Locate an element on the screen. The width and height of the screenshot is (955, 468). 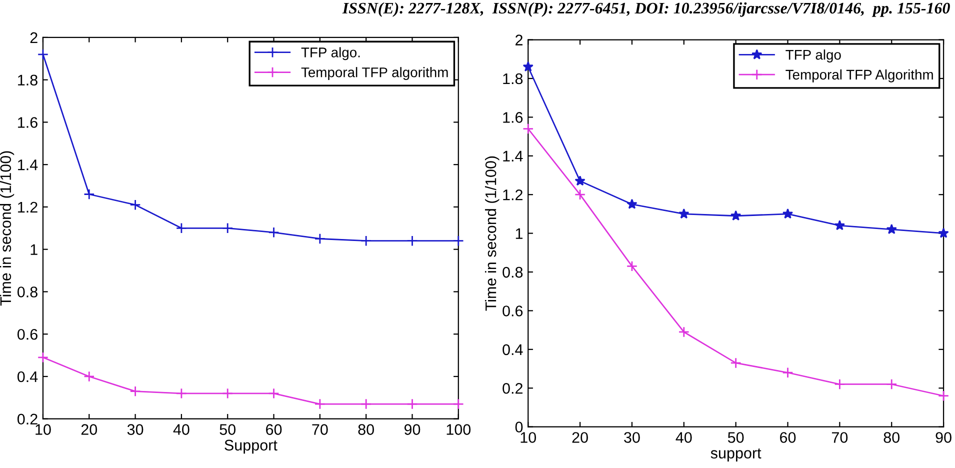
legend-label: TFP algo. is located at coordinates (330, 53).